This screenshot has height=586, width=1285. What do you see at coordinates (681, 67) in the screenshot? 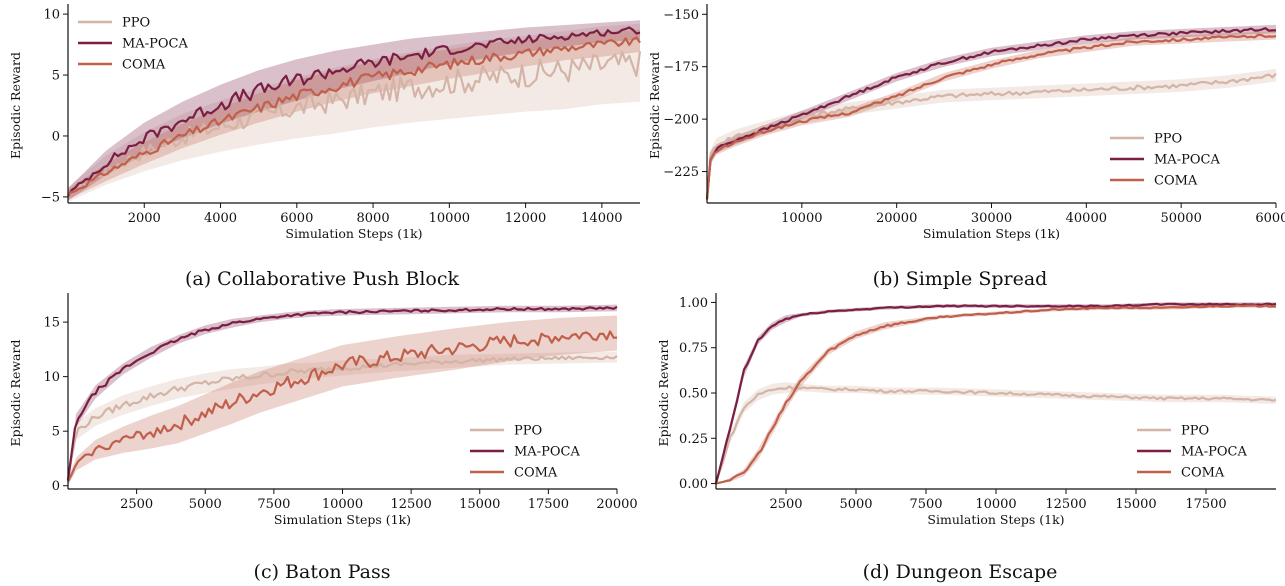
I see `y-tick-label: −175` at bounding box center [681, 67].